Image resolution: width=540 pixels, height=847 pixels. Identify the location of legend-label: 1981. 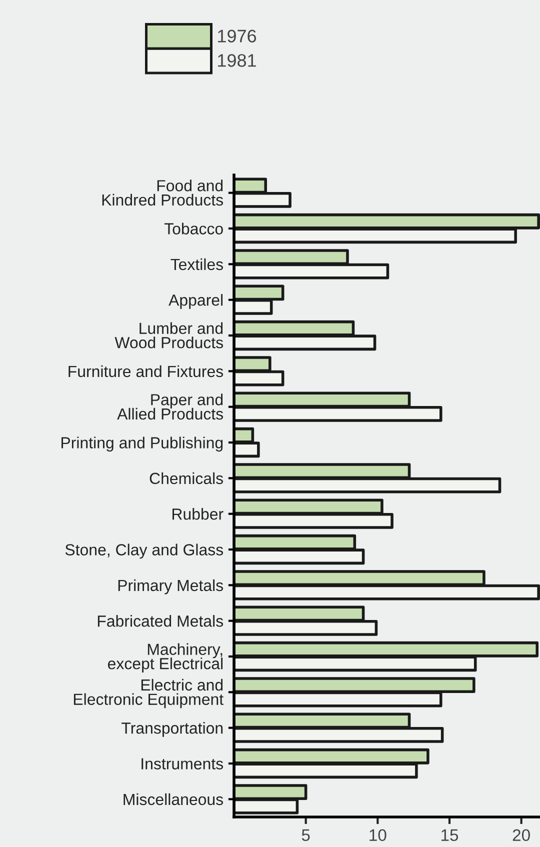
(237, 60).